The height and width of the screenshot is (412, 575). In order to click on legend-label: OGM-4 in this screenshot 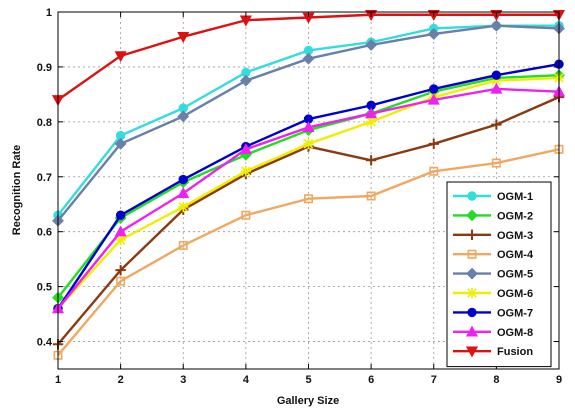, I will do `click(515, 255)`.